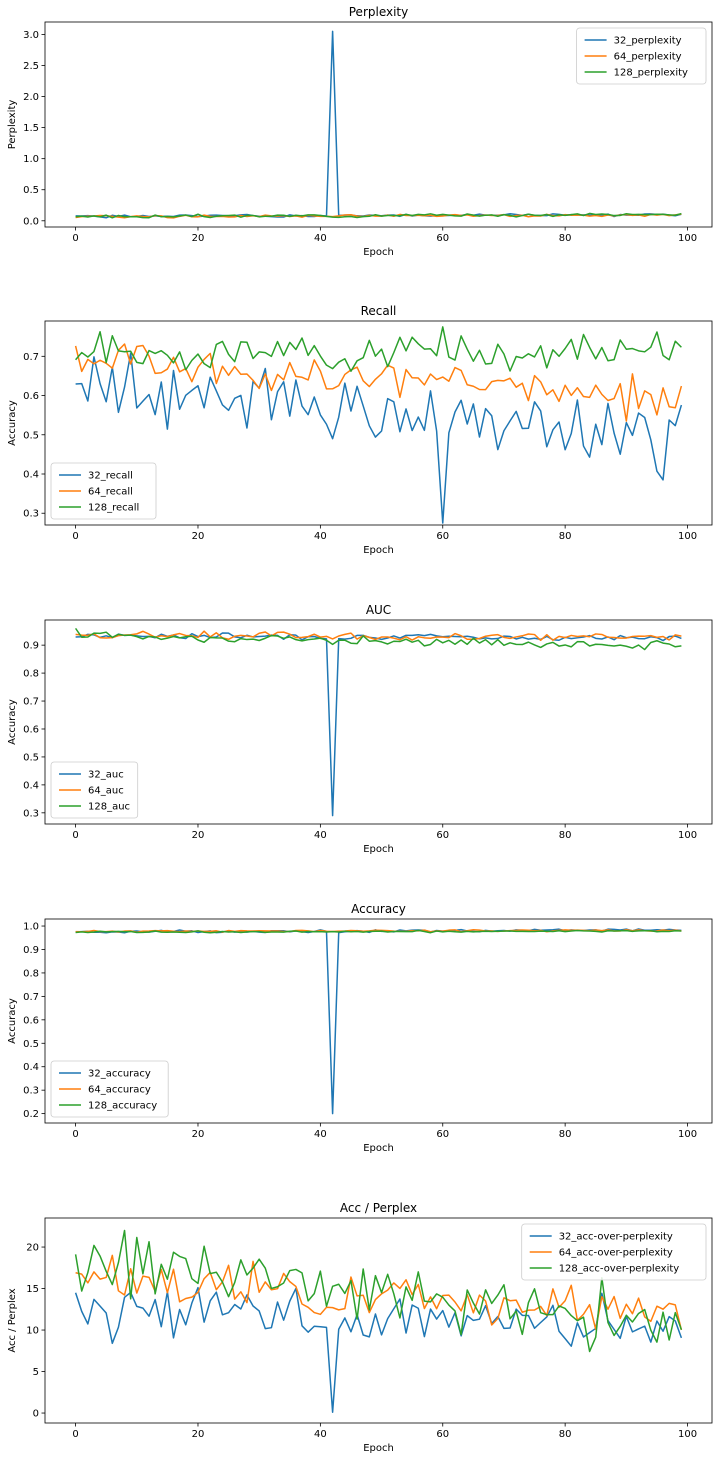  What do you see at coordinates (31, 35) in the screenshot?
I see `y-tick-label: 3.0` at bounding box center [31, 35].